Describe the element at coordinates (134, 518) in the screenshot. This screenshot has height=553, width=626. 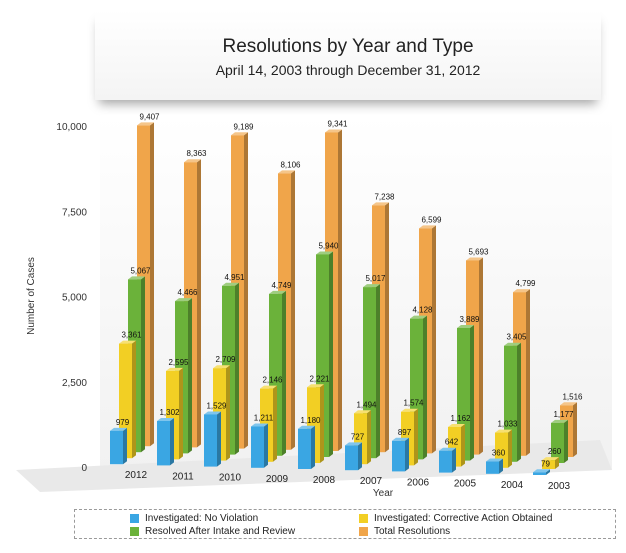
I see `legend-swatch-no-violation` at that location.